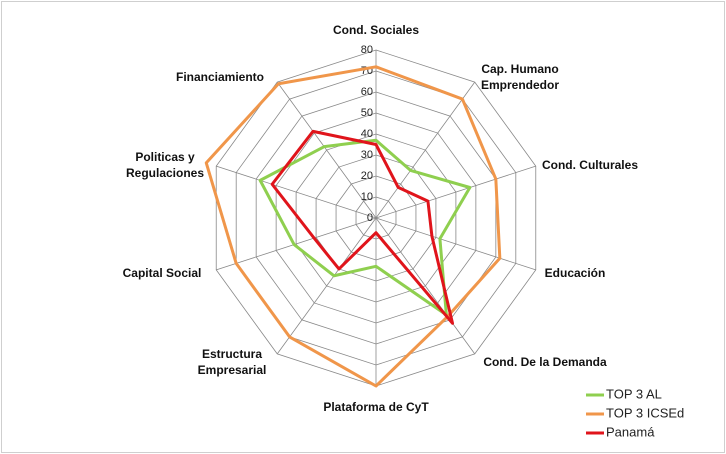 The width and height of the screenshot is (726, 454). Describe the element at coordinates (162, 273) in the screenshot. I see `category-label: Capital Social` at that location.